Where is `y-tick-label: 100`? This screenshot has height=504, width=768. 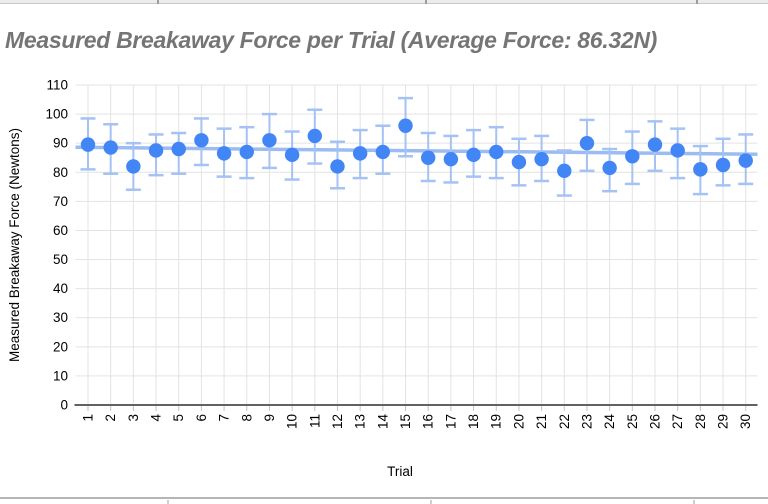
y-tick-label: 100 is located at coordinates (56, 114).